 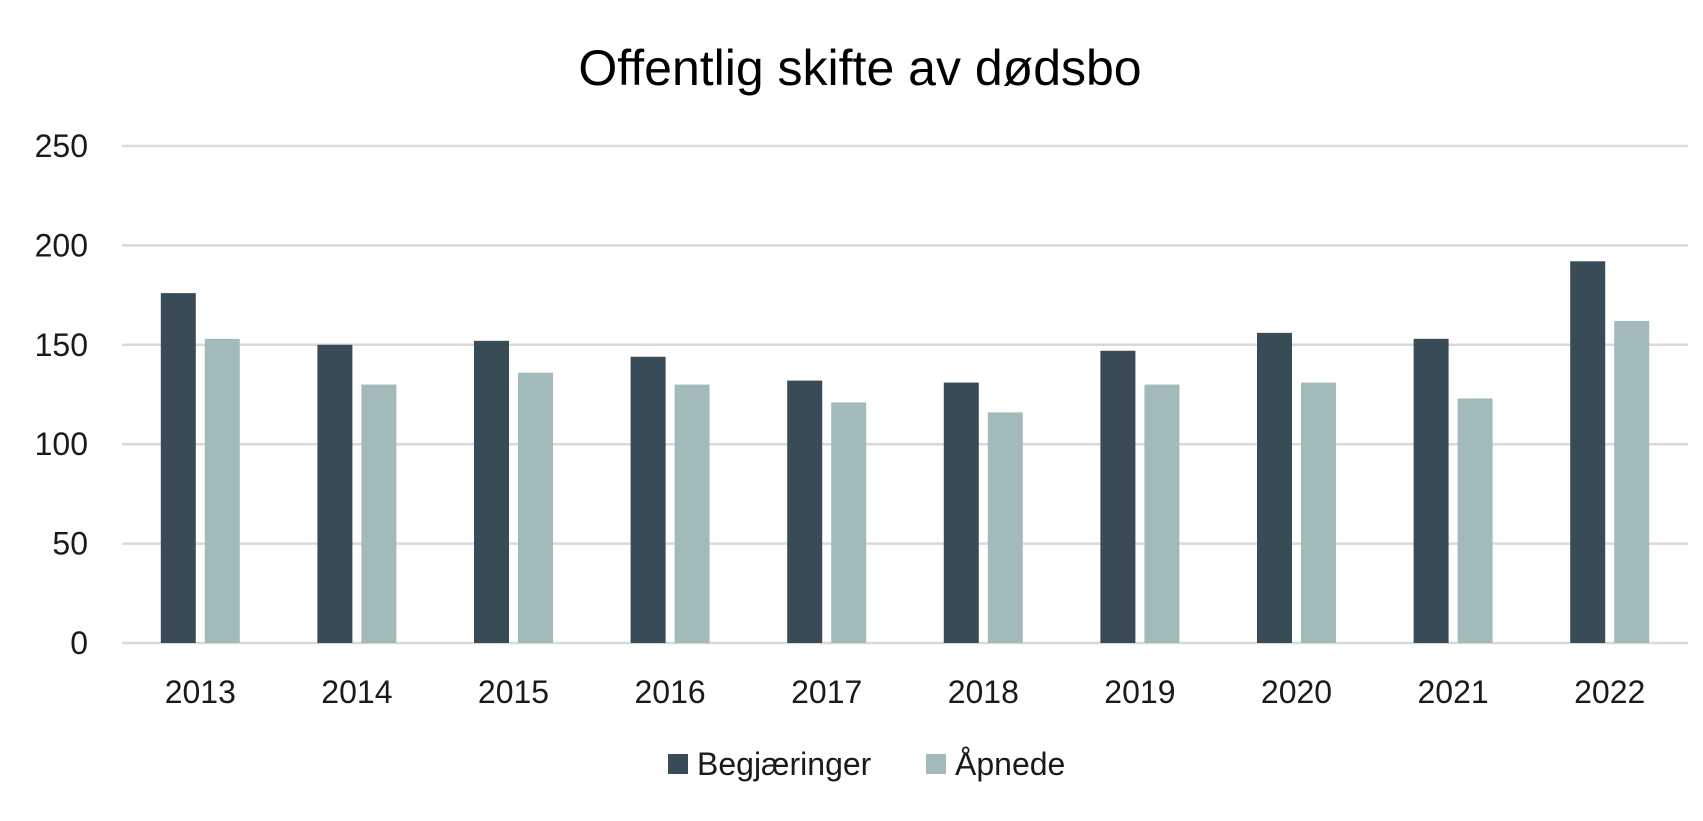 What do you see at coordinates (61, 444) in the screenshot?
I see `y-tick-label: 100` at bounding box center [61, 444].